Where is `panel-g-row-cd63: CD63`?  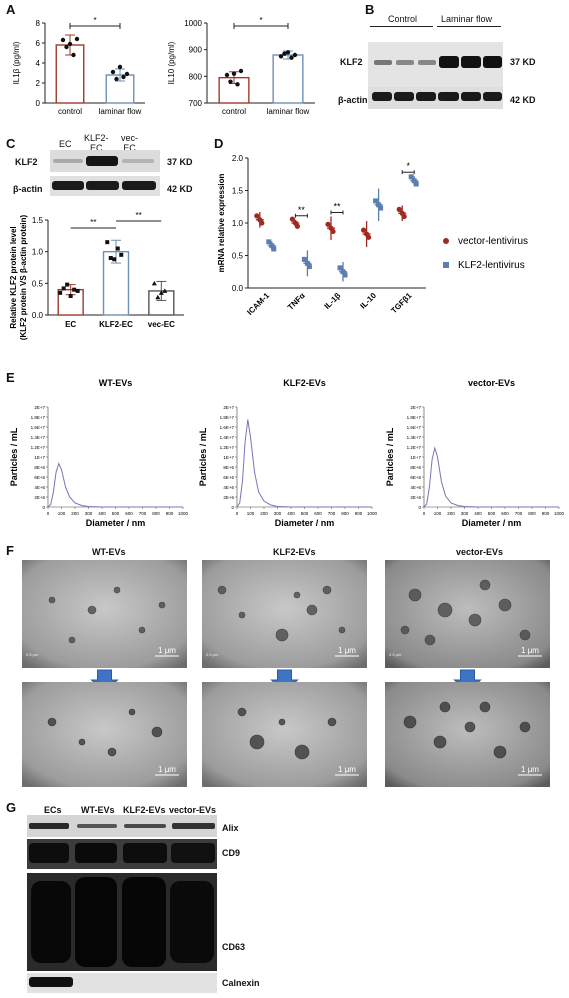 panel-g-row-cd63: CD63 is located at coordinates (234, 947).